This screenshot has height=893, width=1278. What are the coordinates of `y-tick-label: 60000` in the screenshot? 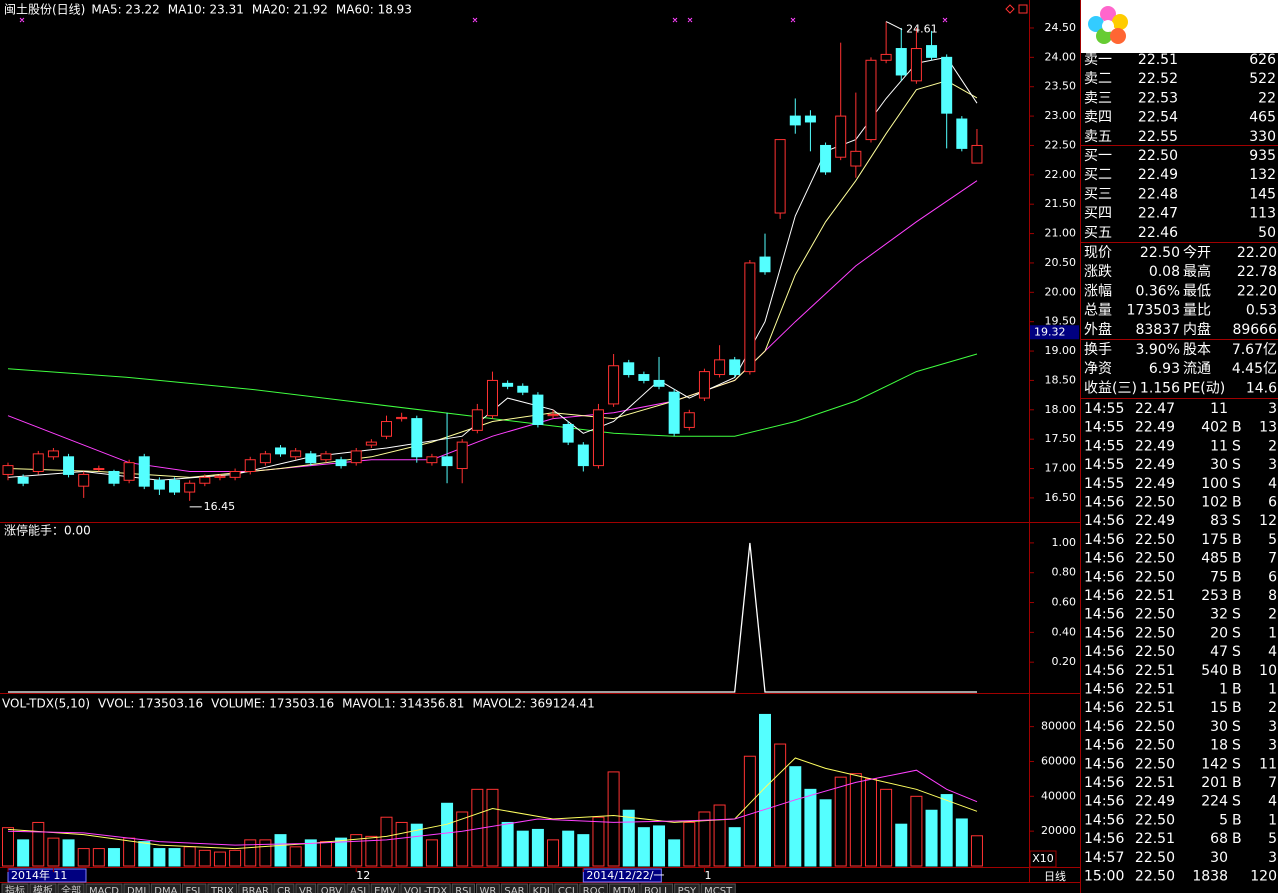 It's located at (1058, 760).